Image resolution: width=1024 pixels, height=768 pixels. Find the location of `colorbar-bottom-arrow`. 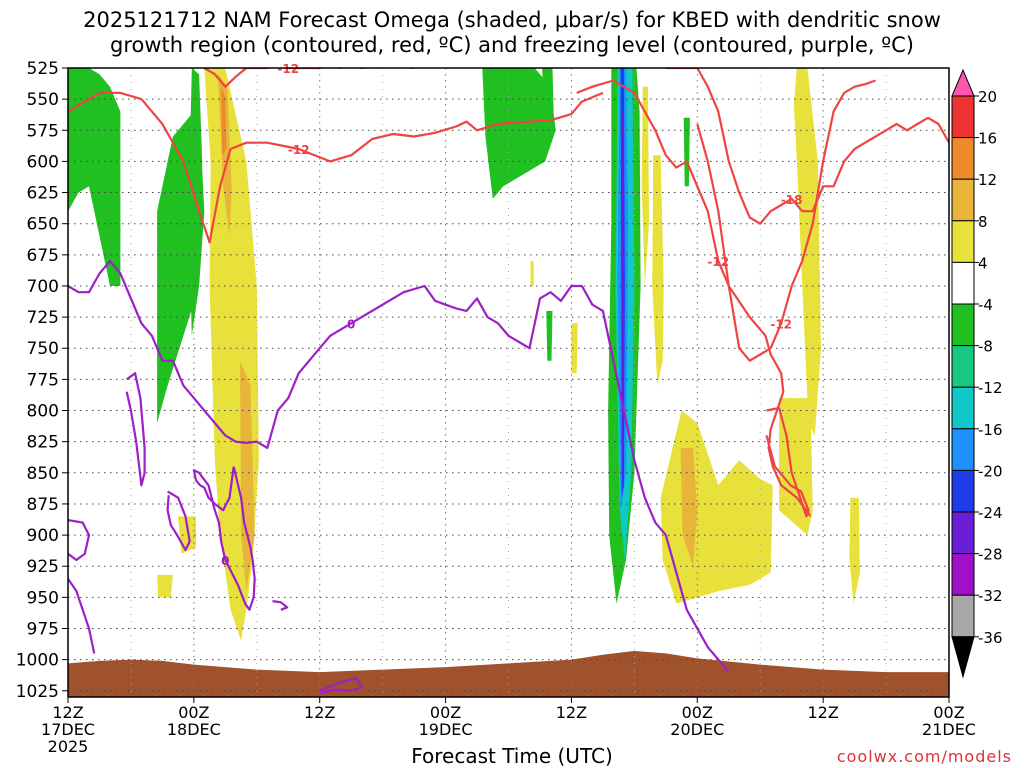

colorbar-bottom-arrow is located at coordinates (963, 657).